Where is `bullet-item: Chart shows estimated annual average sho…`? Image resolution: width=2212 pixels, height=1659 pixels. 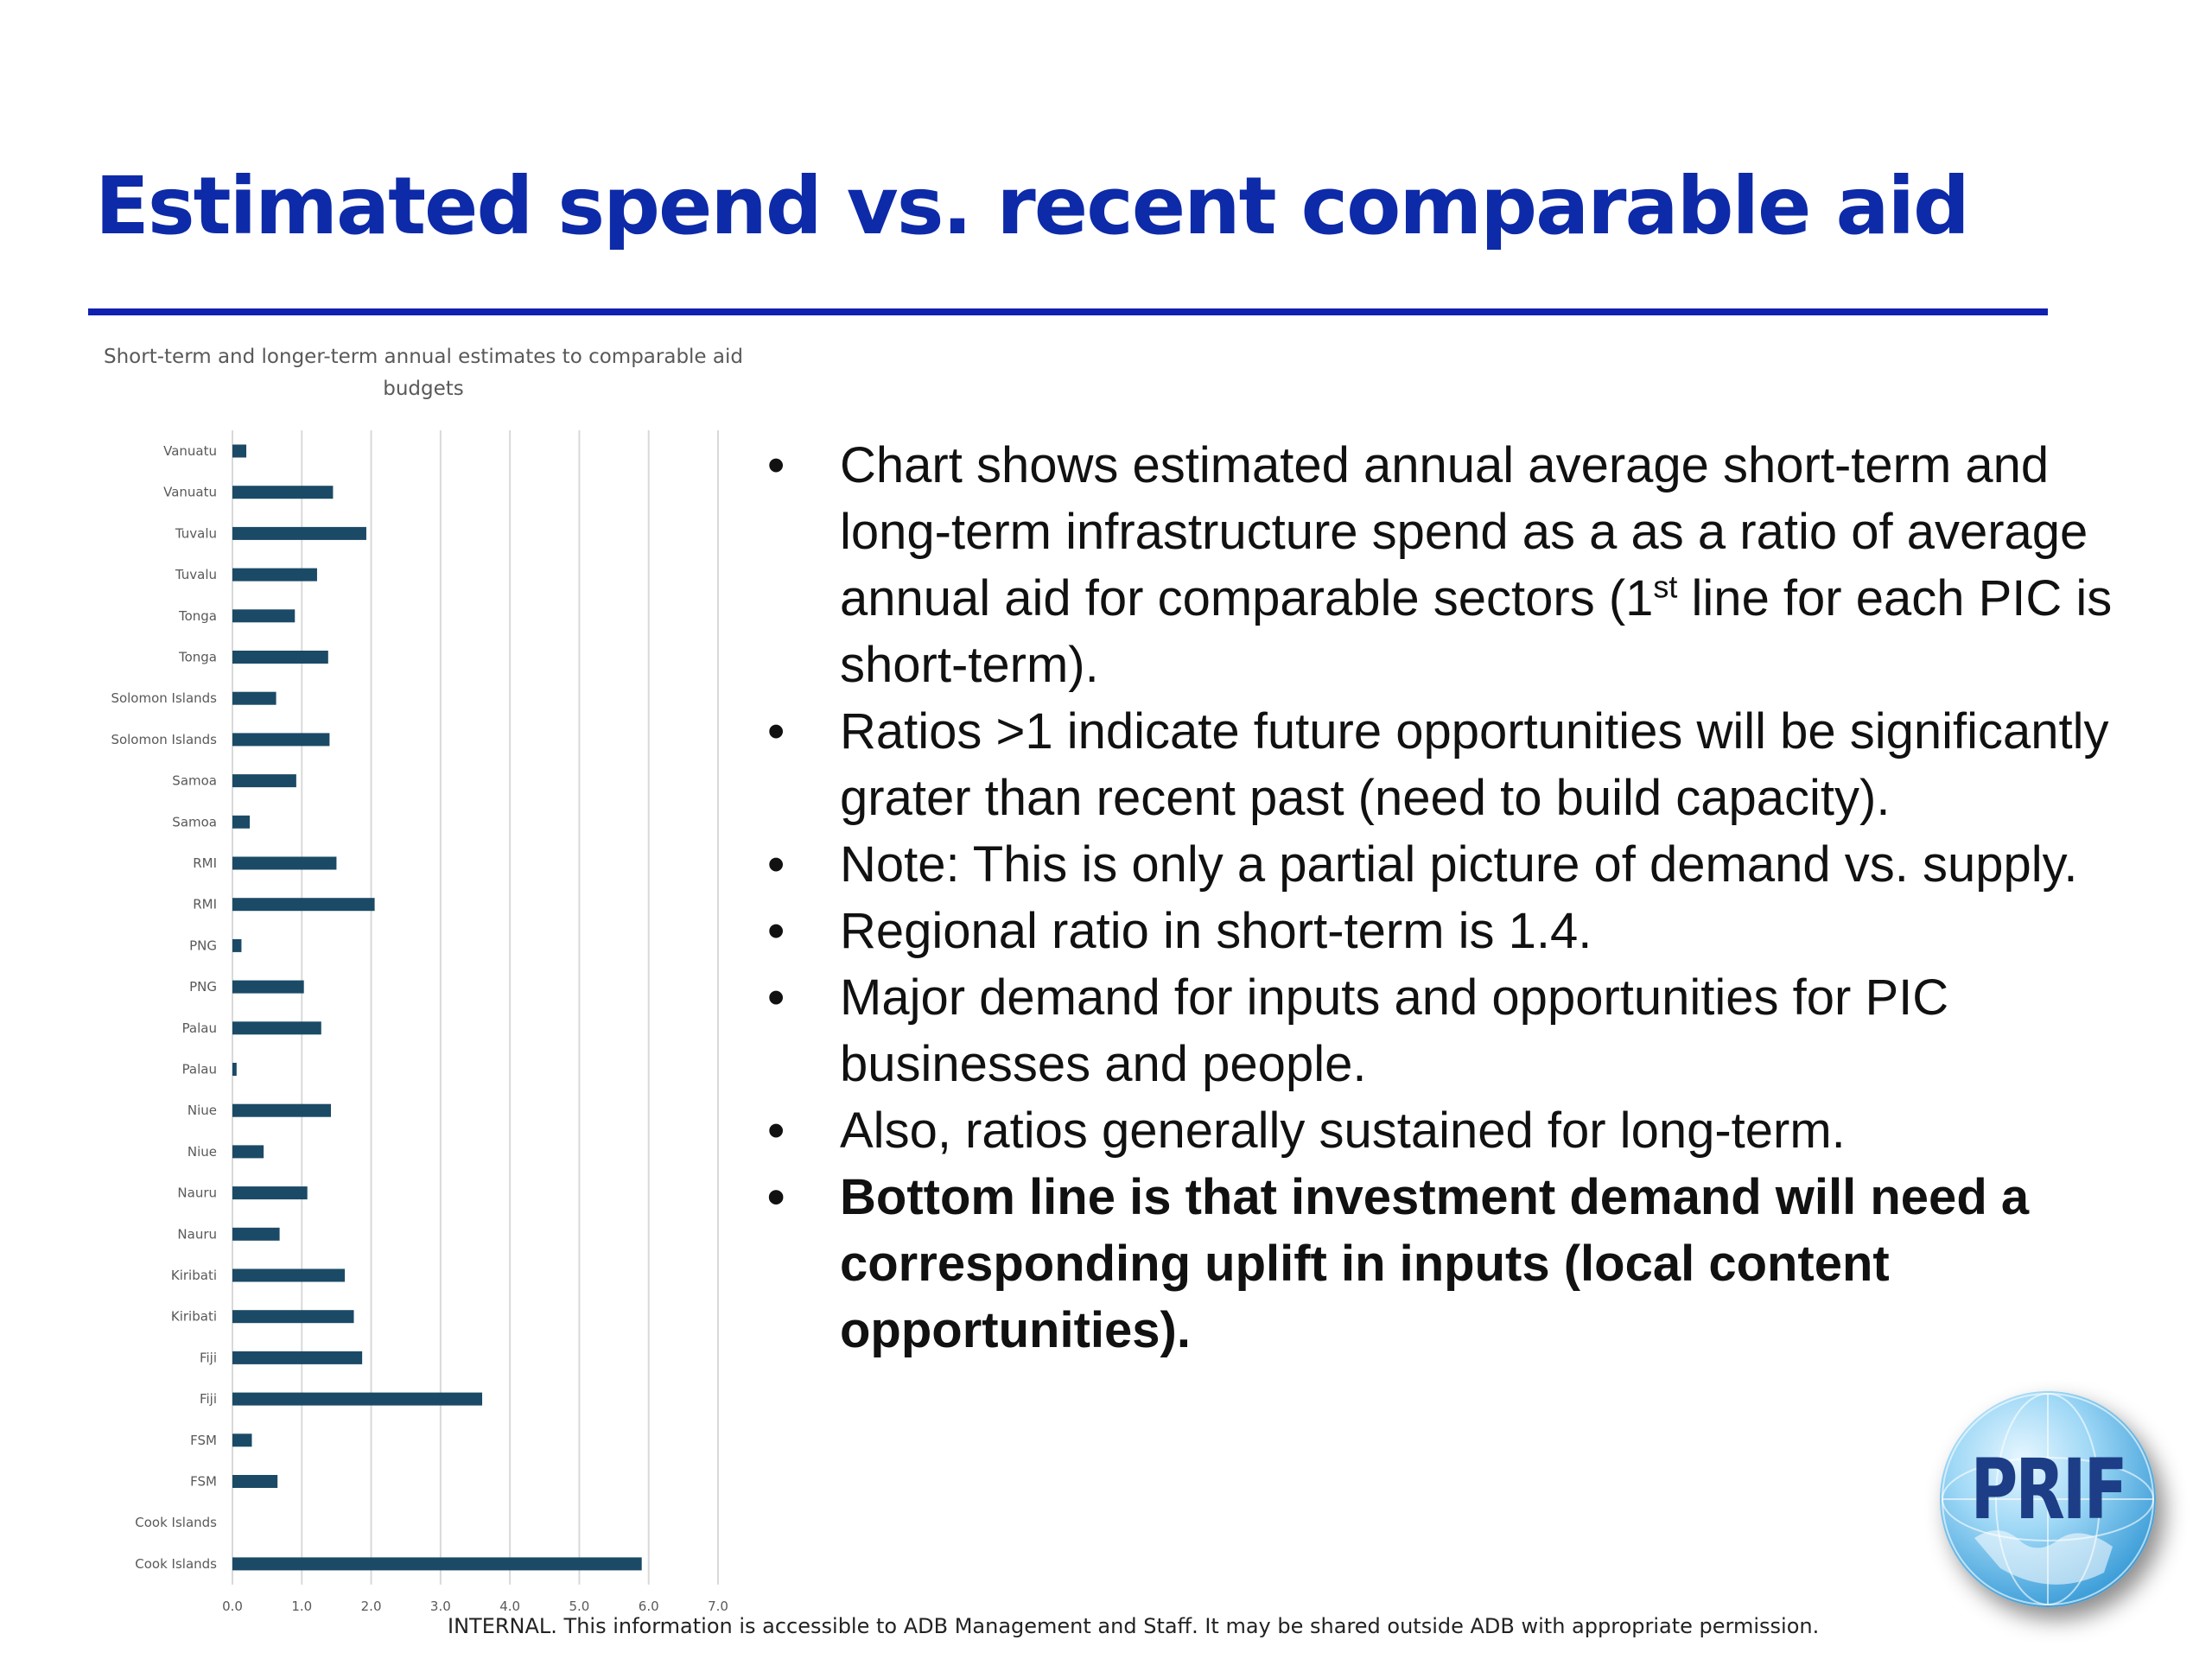
bullet-item: Chart shows estimated annual average sho… is located at coordinates (1451, 565).